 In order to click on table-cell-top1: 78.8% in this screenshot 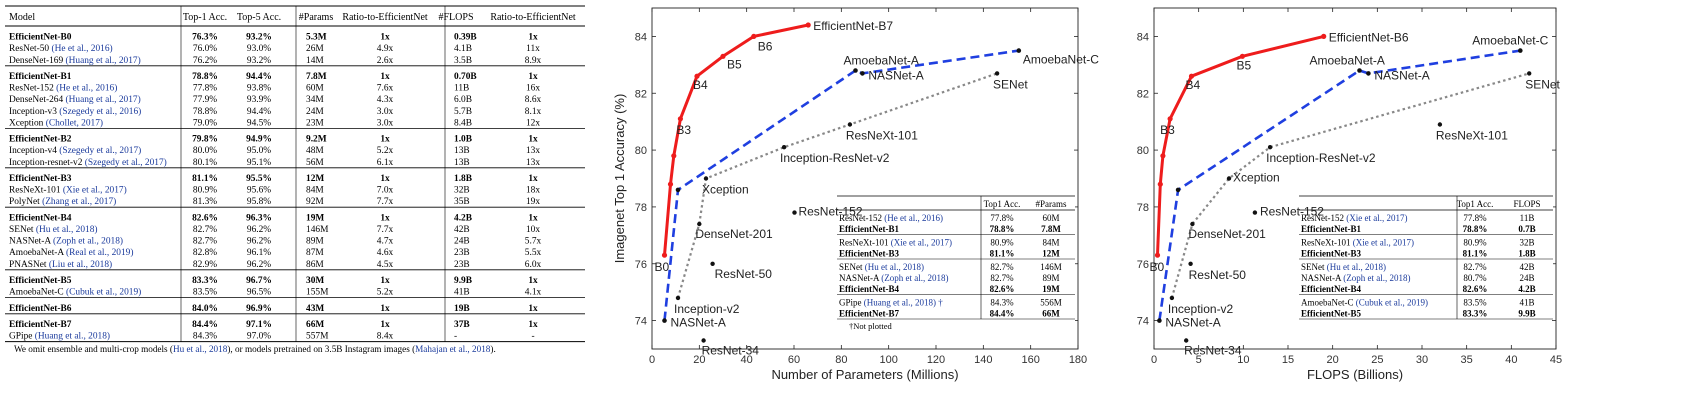, I will do `click(205, 77)`.